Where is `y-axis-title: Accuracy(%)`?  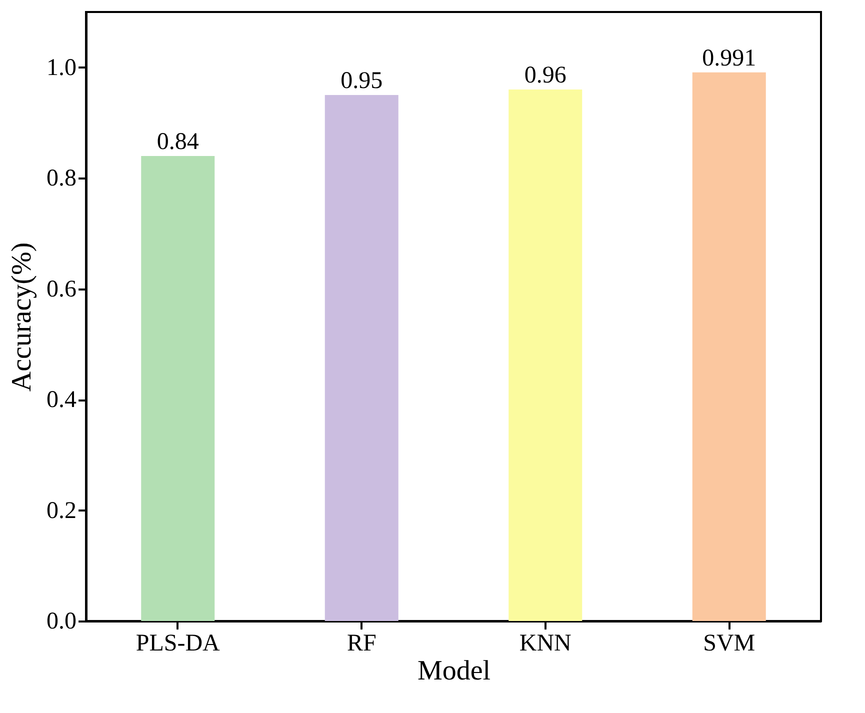
y-axis-title: Accuracy(%) is located at coordinates (22, 317).